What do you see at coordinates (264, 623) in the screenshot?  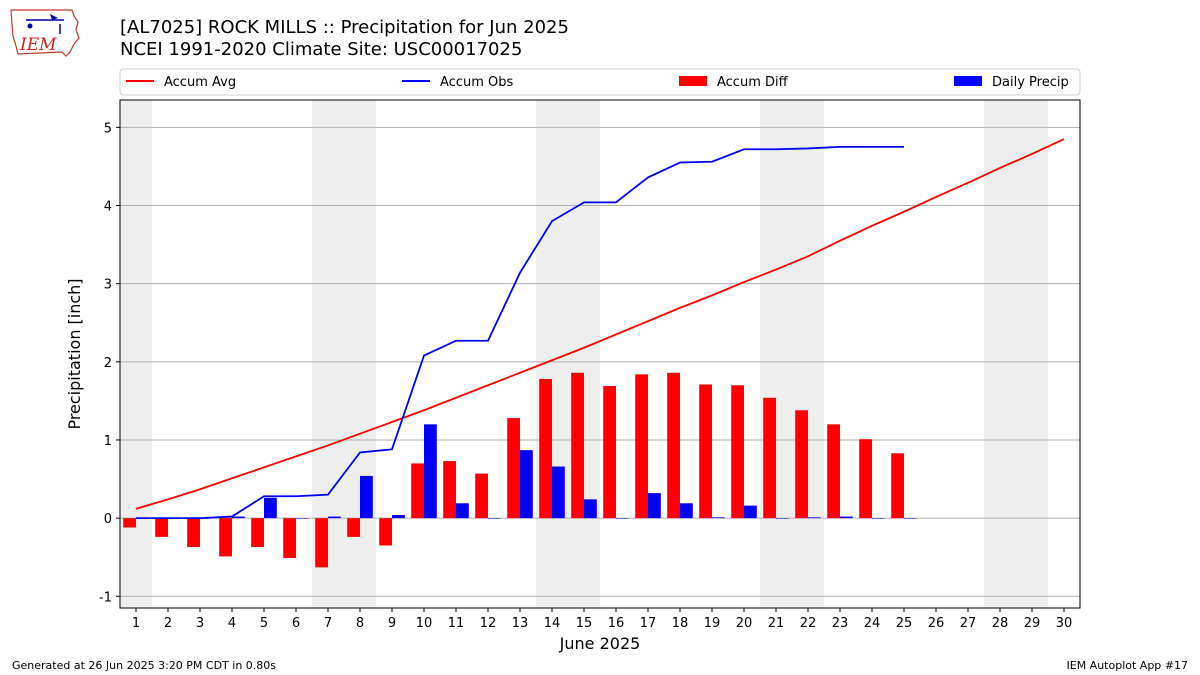 I see `x-tick-label: 5` at bounding box center [264, 623].